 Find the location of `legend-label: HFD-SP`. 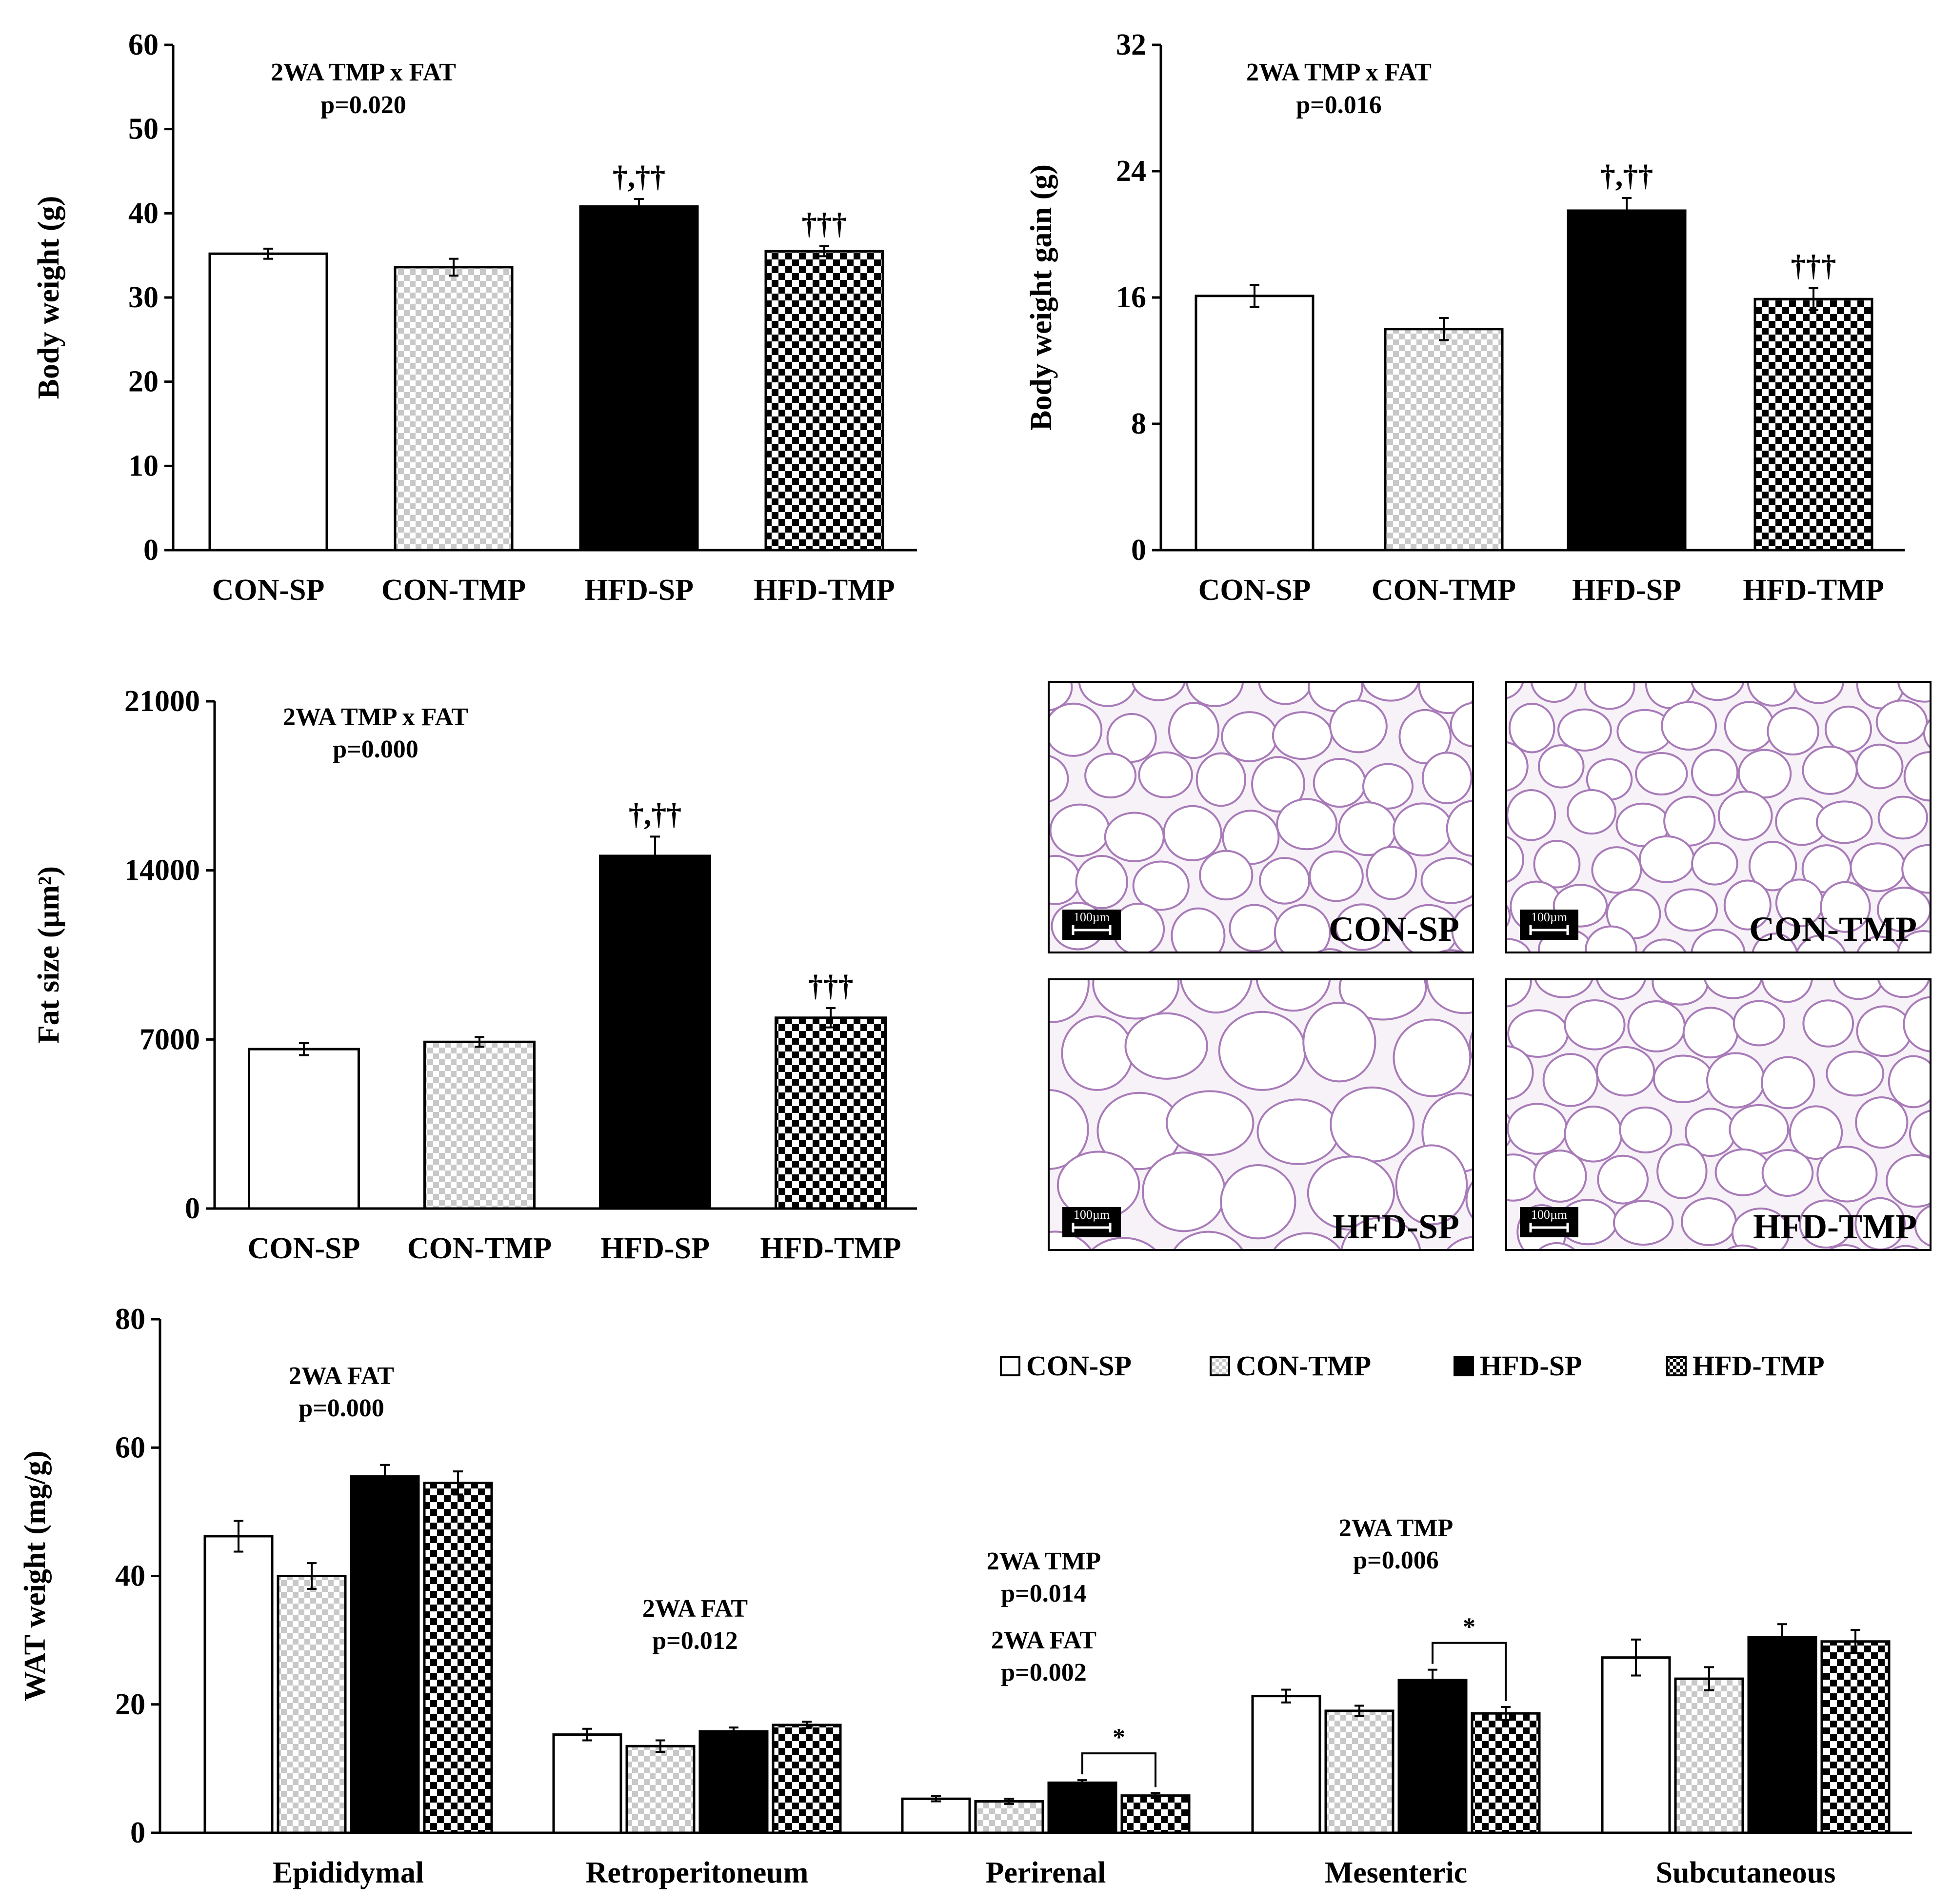

legend-label: HFD-SP is located at coordinates (1531, 1366).